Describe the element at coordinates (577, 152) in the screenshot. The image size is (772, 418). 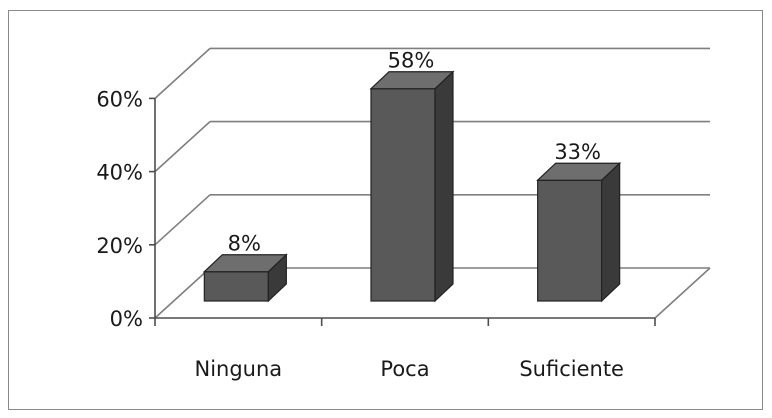
I see `data-label: 33%` at that location.